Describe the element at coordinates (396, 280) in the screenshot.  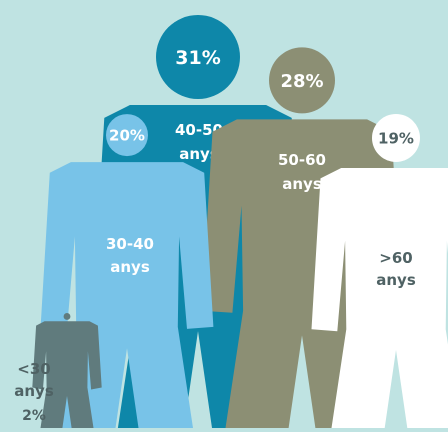
I see `category-label-4-1: anys` at that location.